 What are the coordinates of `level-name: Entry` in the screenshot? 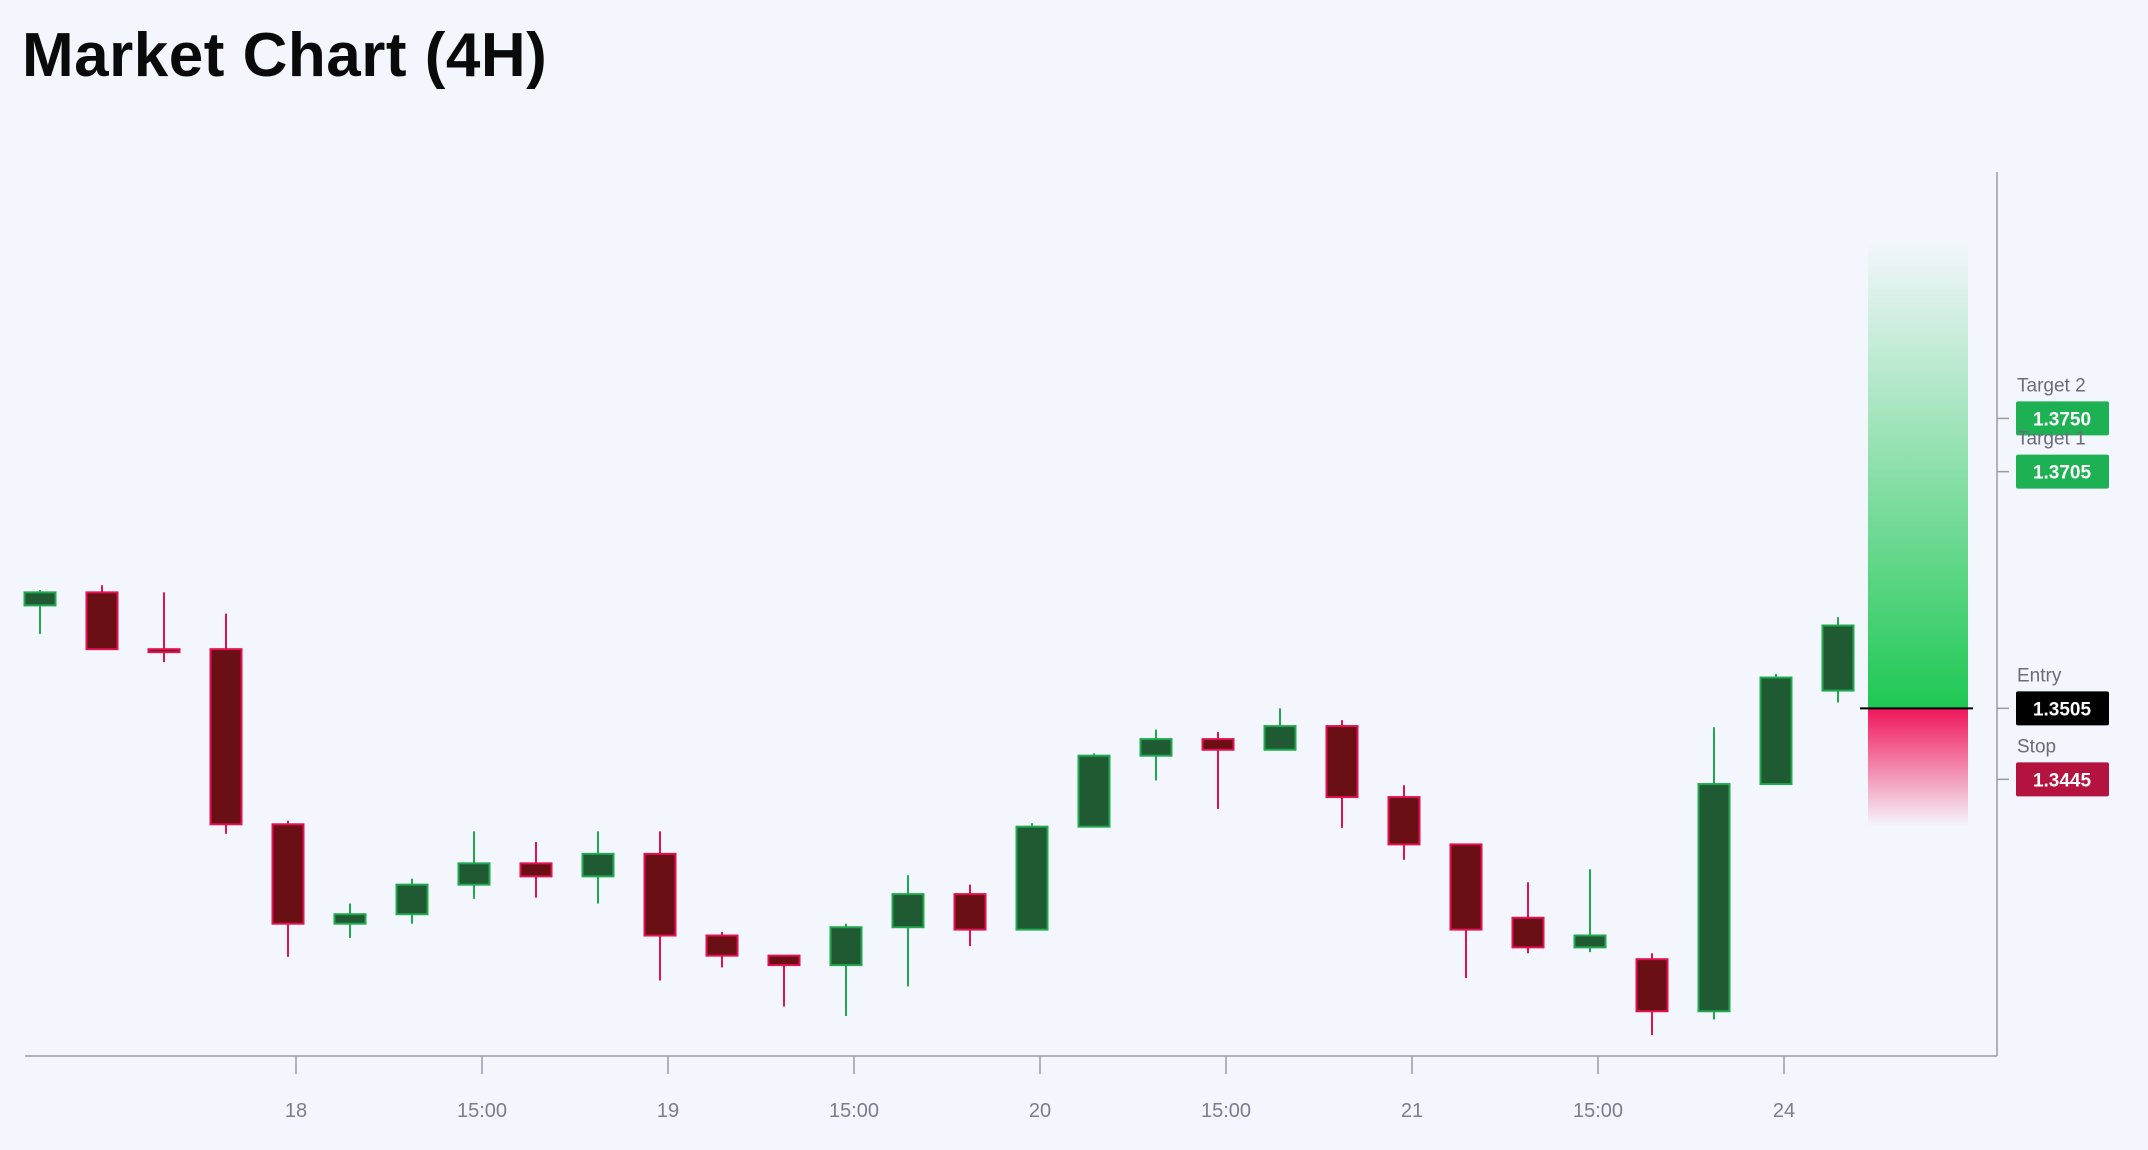 It's located at (2039, 675).